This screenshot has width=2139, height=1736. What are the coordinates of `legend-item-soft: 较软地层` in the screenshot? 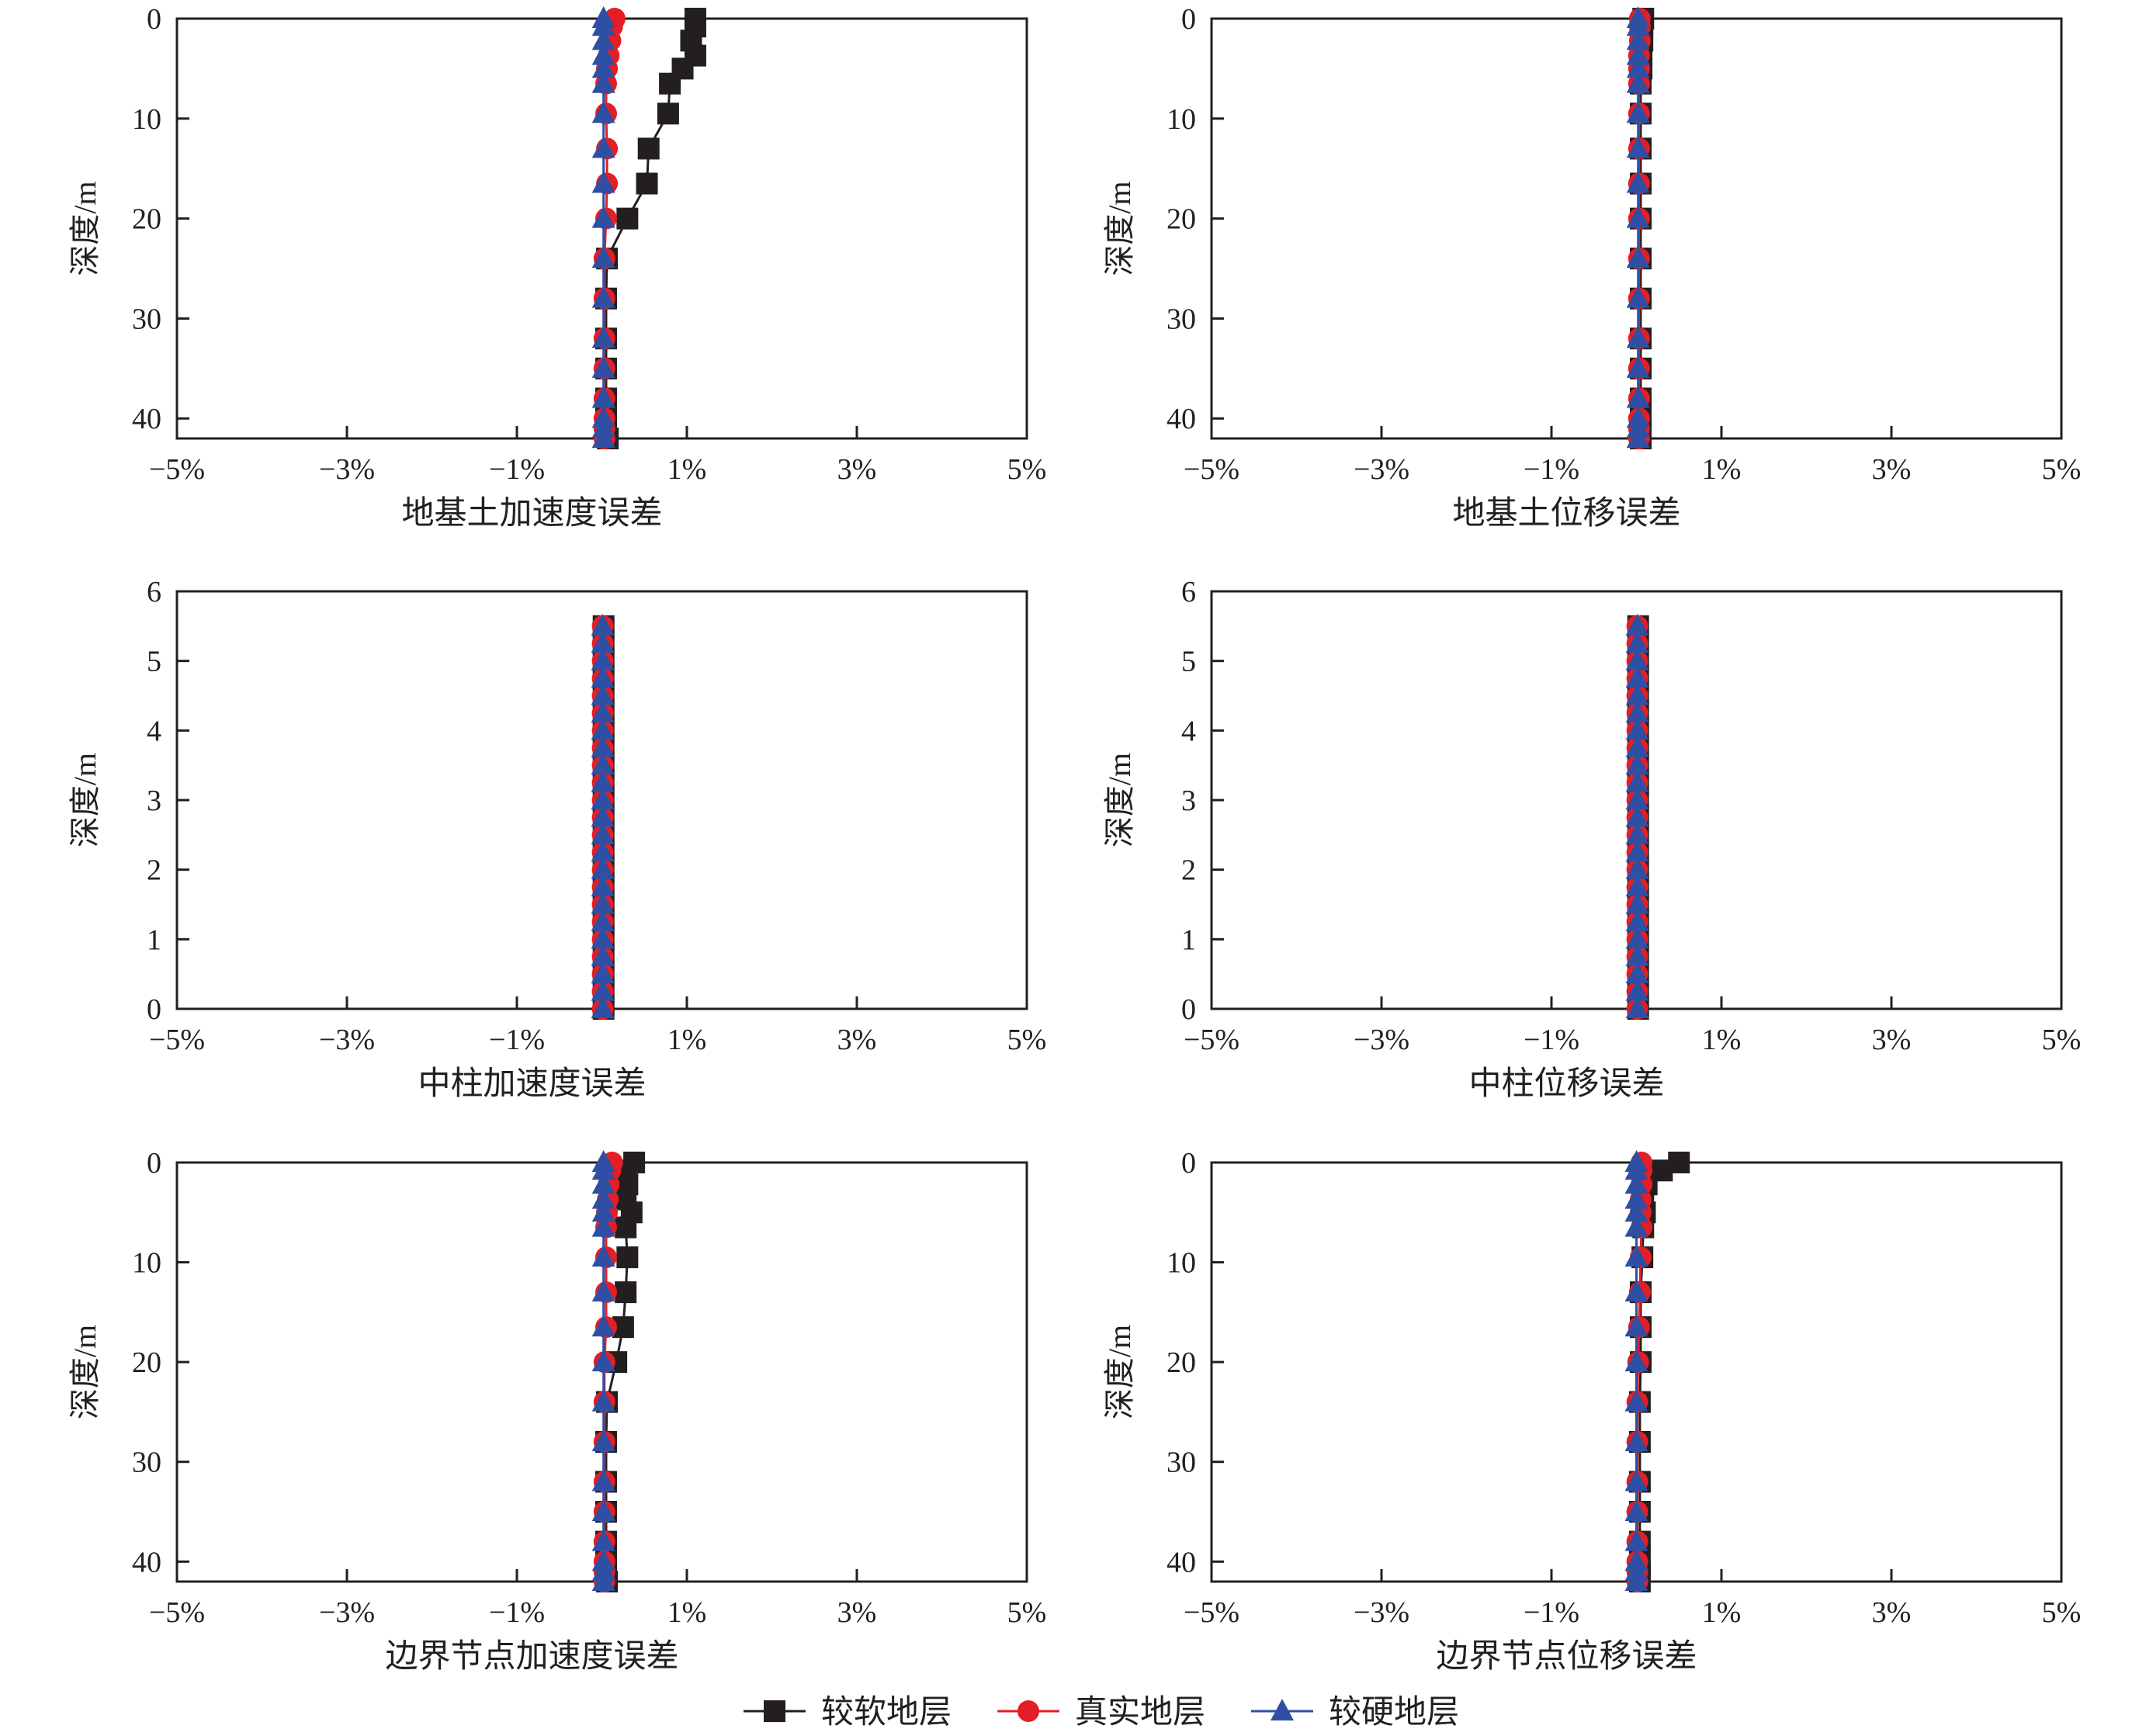 It's located at (848, 1712).